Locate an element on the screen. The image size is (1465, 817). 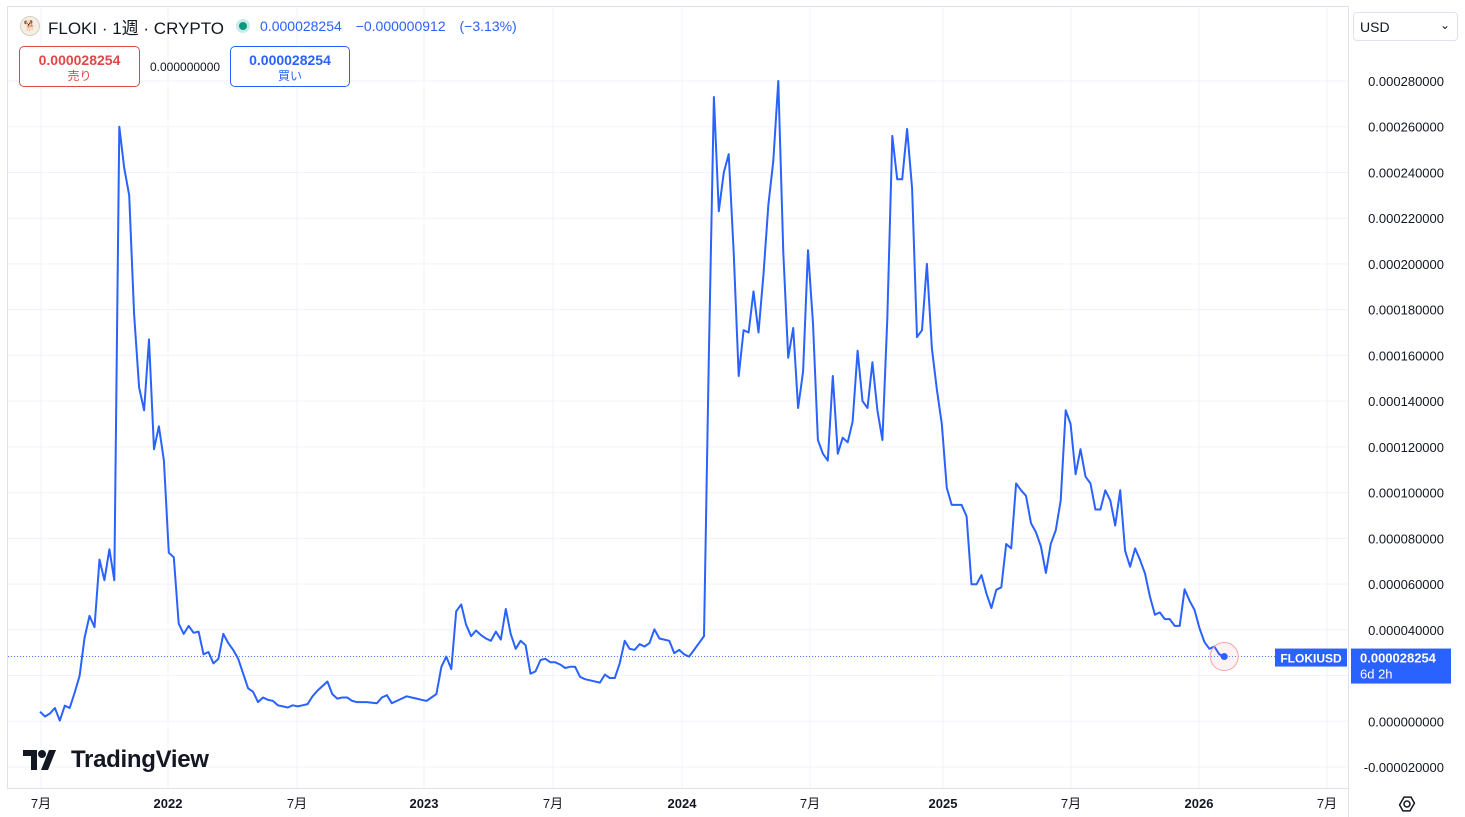
quote-values: 0.000028254 −0.000000912 (−3.13%) is located at coordinates (393, 26).